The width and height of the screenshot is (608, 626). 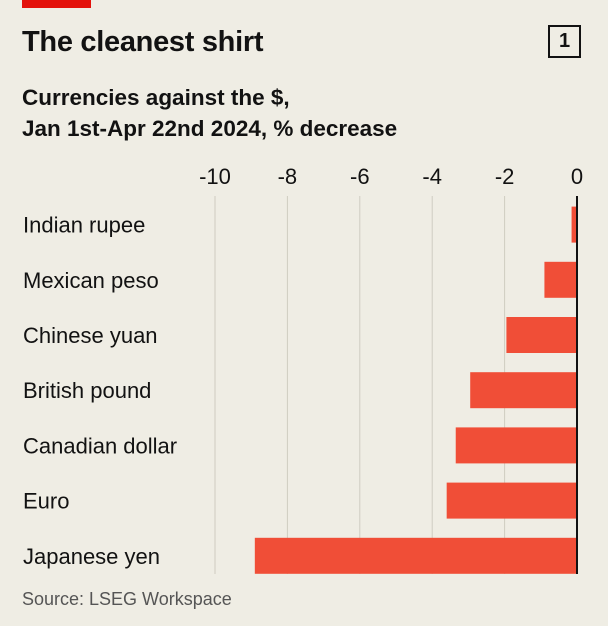 I want to click on source-note: Source: LSEG Workspace, so click(x=127, y=599).